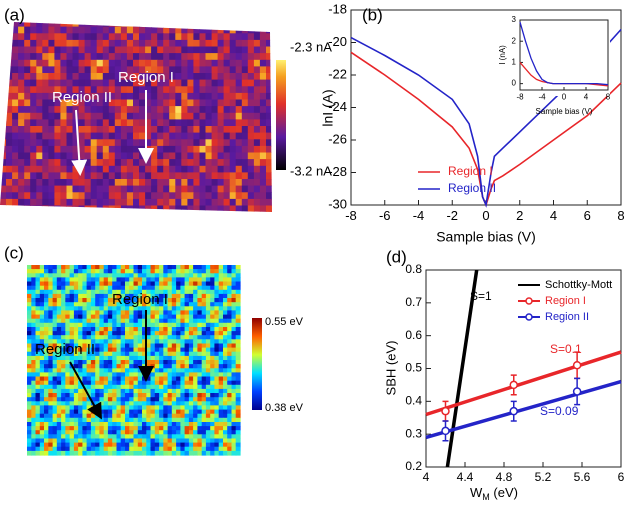 This screenshot has height=508, width=627. I want to click on arrow, so click(79, 142).